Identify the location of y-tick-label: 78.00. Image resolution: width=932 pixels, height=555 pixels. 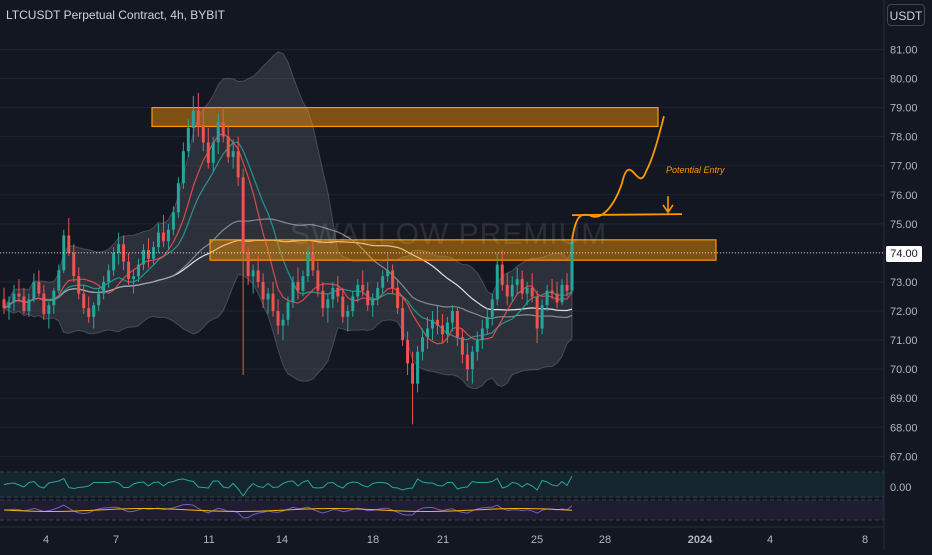
(904, 138).